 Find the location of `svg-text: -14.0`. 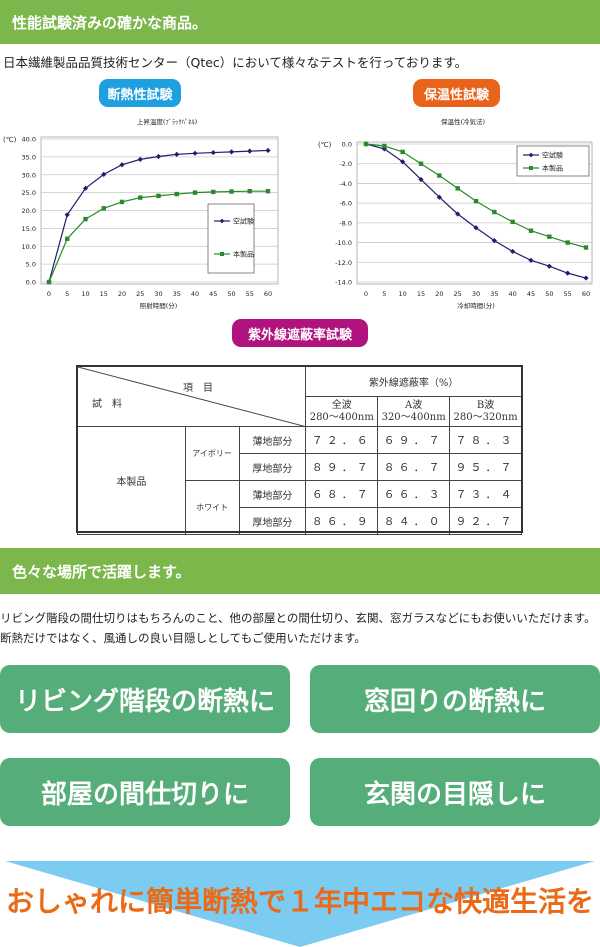

svg-text: -14.0 is located at coordinates (343, 283).